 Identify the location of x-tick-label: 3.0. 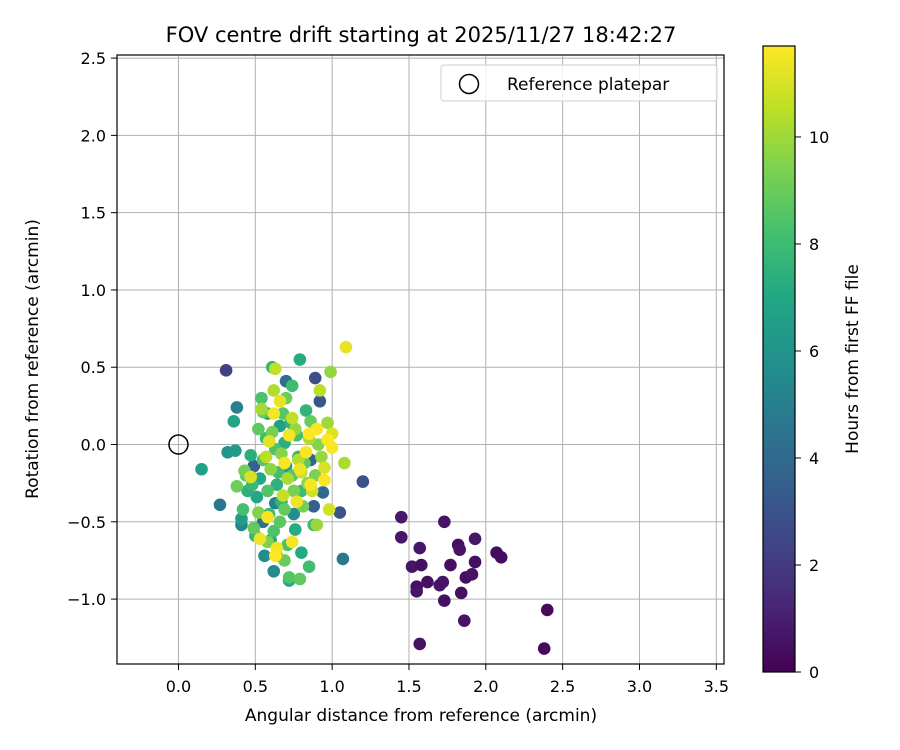
(639, 686).